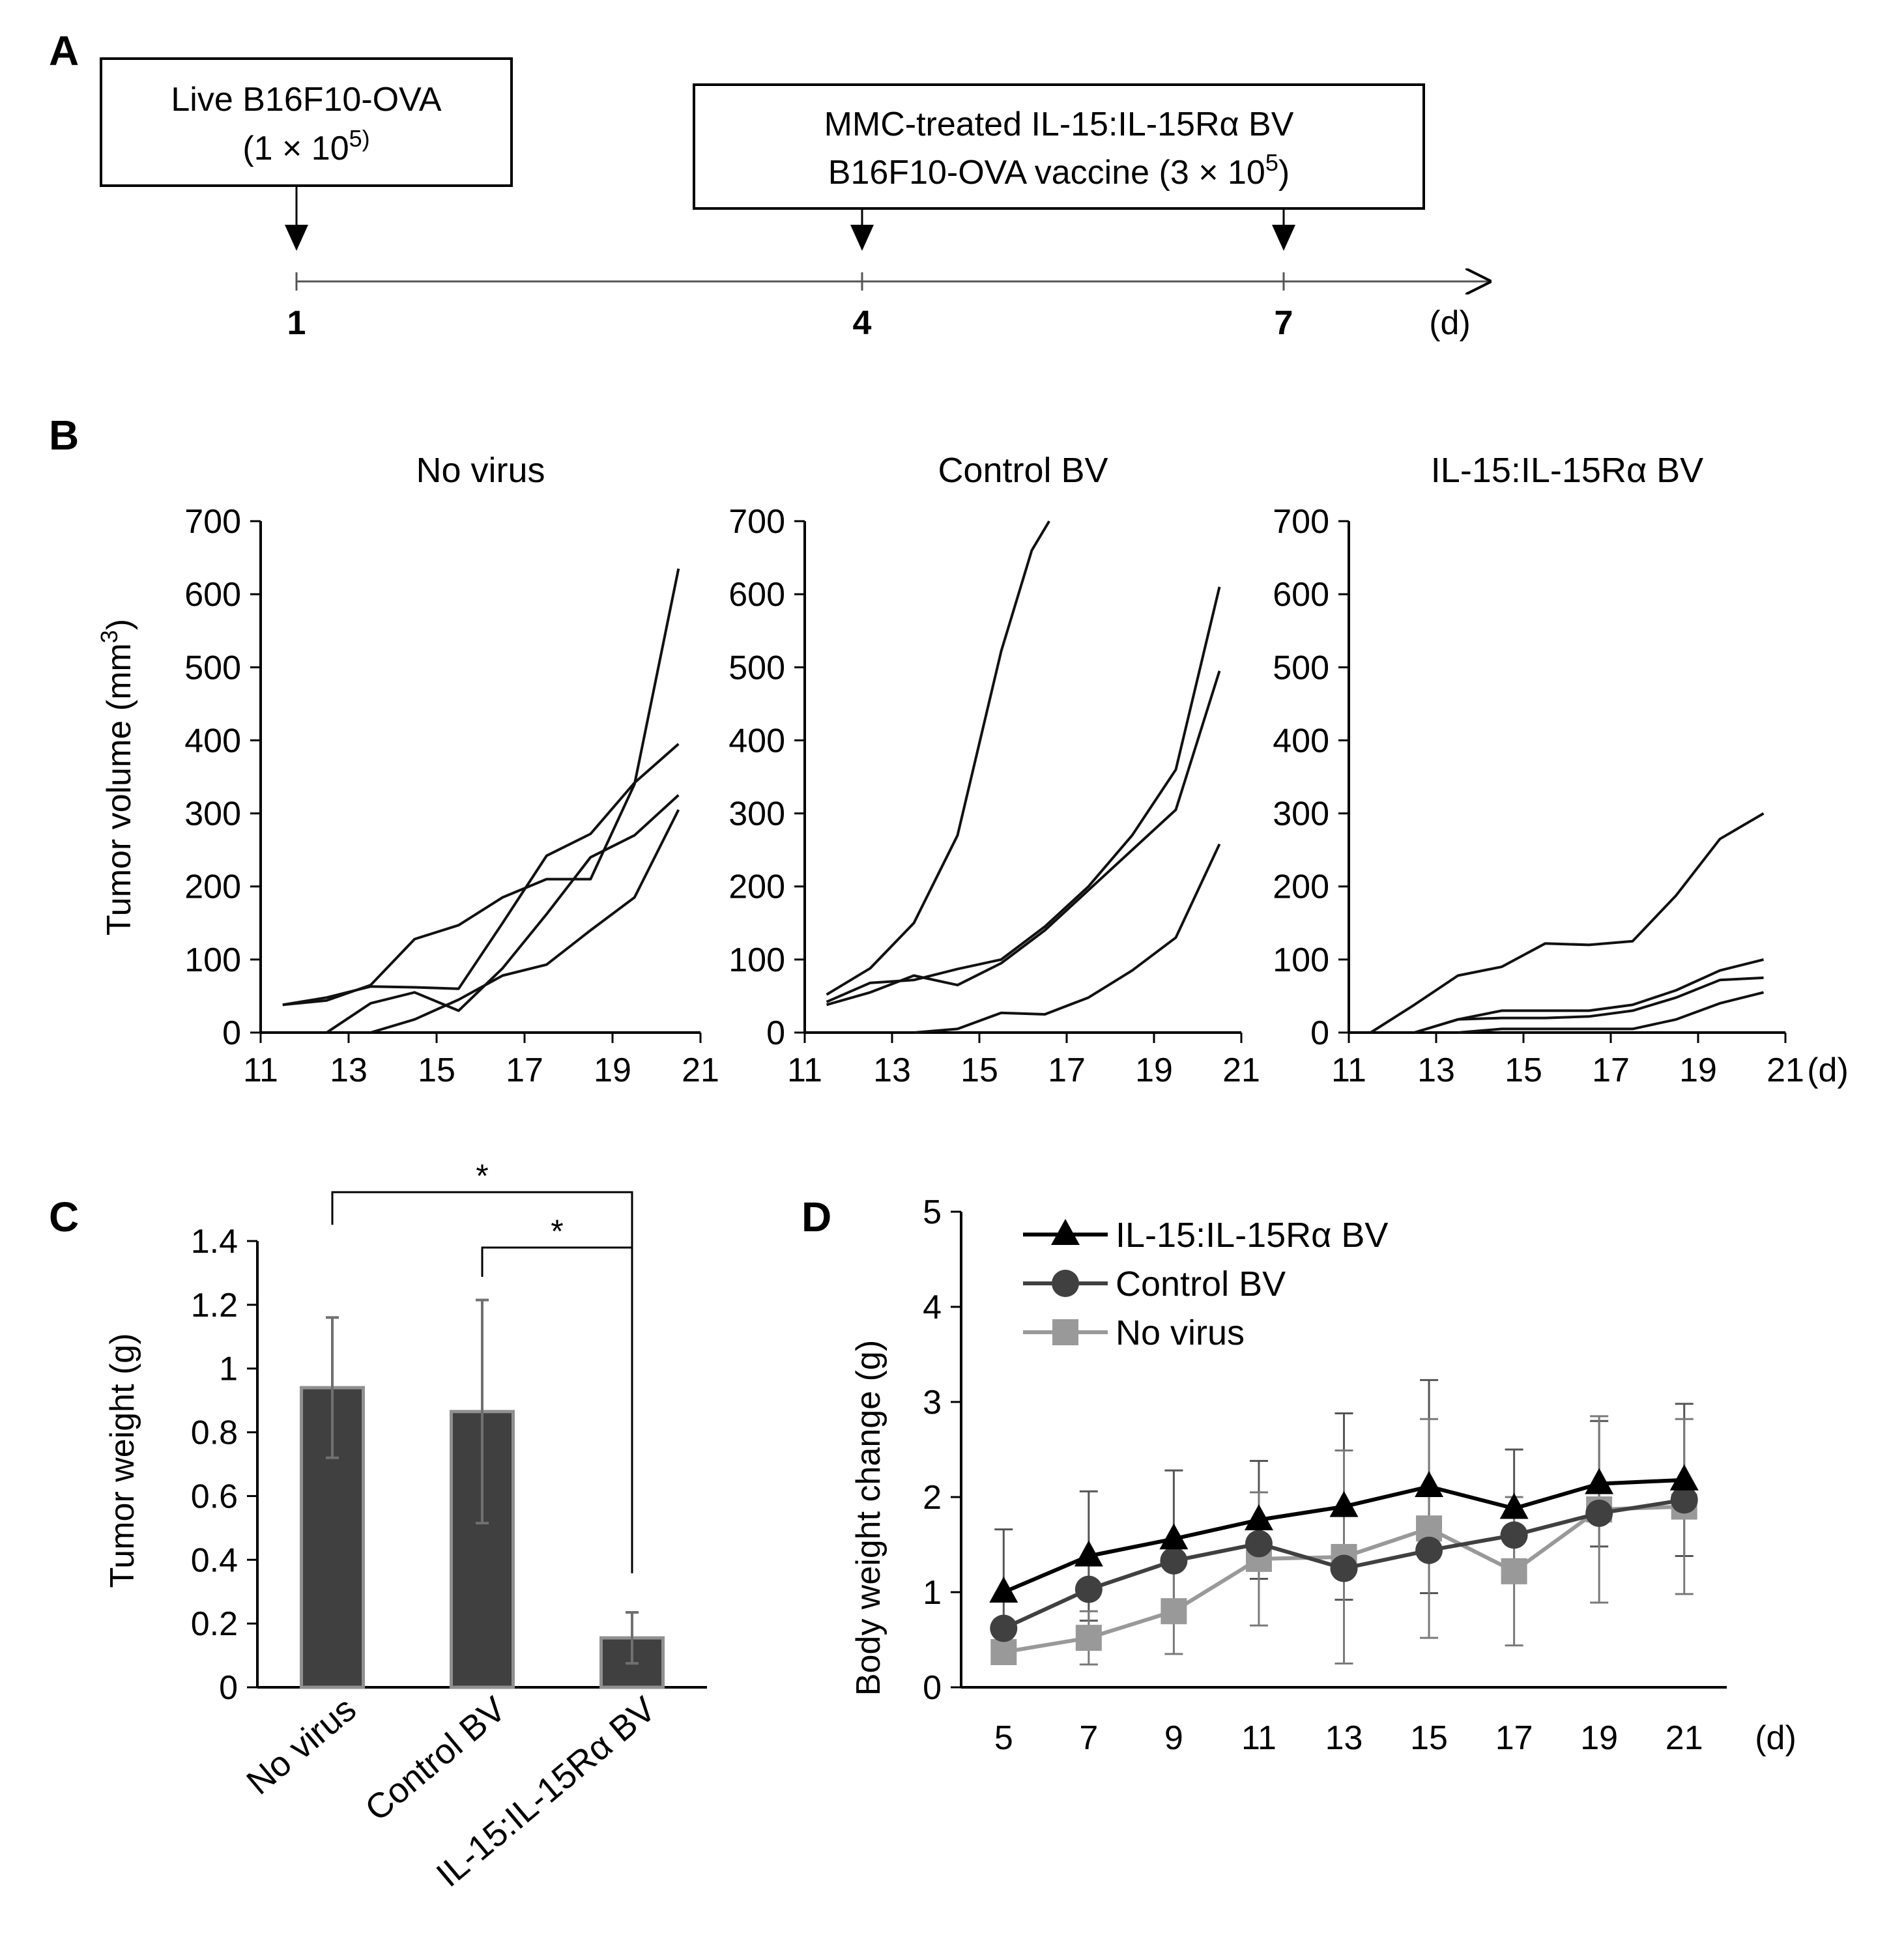  I want to click on arrow-day4-head, so click(862, 238).